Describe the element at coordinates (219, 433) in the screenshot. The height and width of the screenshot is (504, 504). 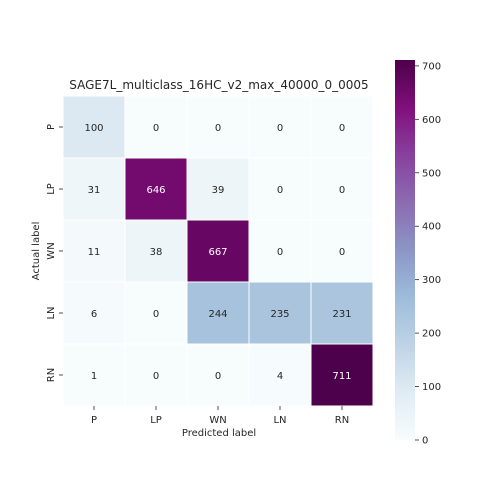
I see `x-axis-label: Predicted label` at that location.